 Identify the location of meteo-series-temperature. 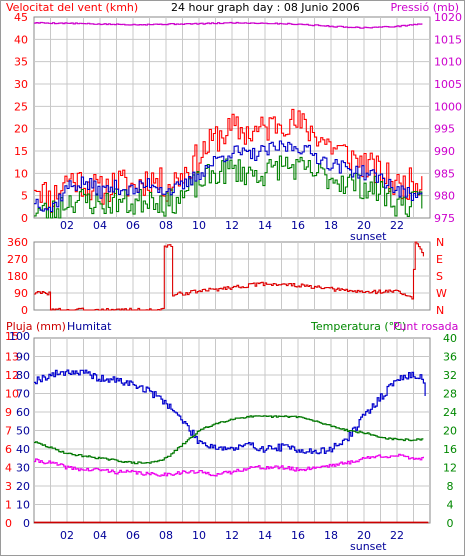
(229, 440).